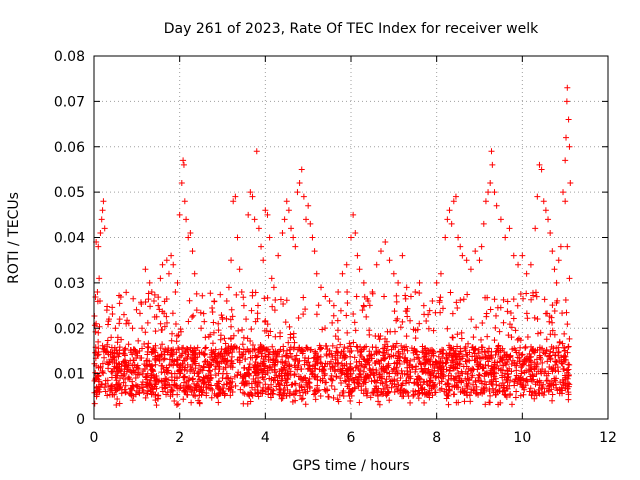  Describe the element at coordinates (265, 438) in the screenshot. I see `x-tick-label: 4` at that location.